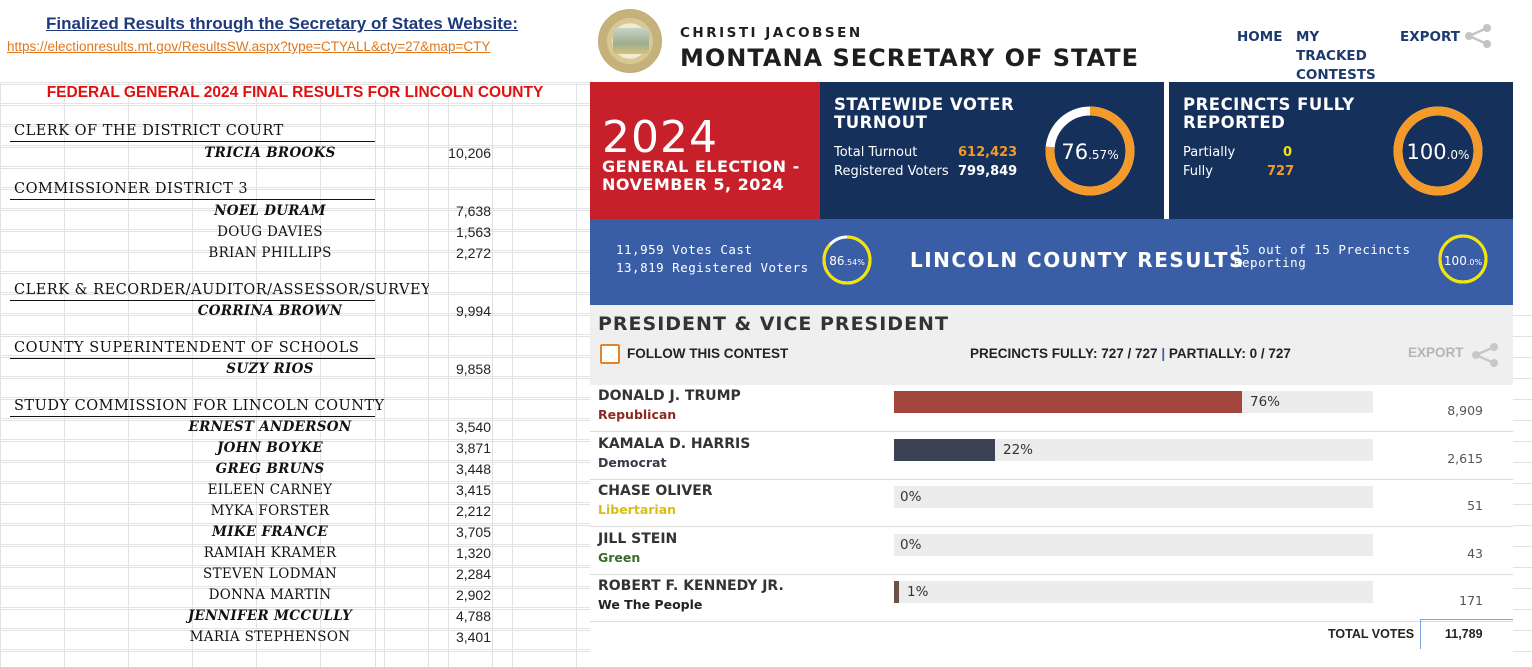 The image size is (1532, 667). Describe the element at coordinates (1198, 171) in the screenshot. I see `fully-label: Fully` at that location.